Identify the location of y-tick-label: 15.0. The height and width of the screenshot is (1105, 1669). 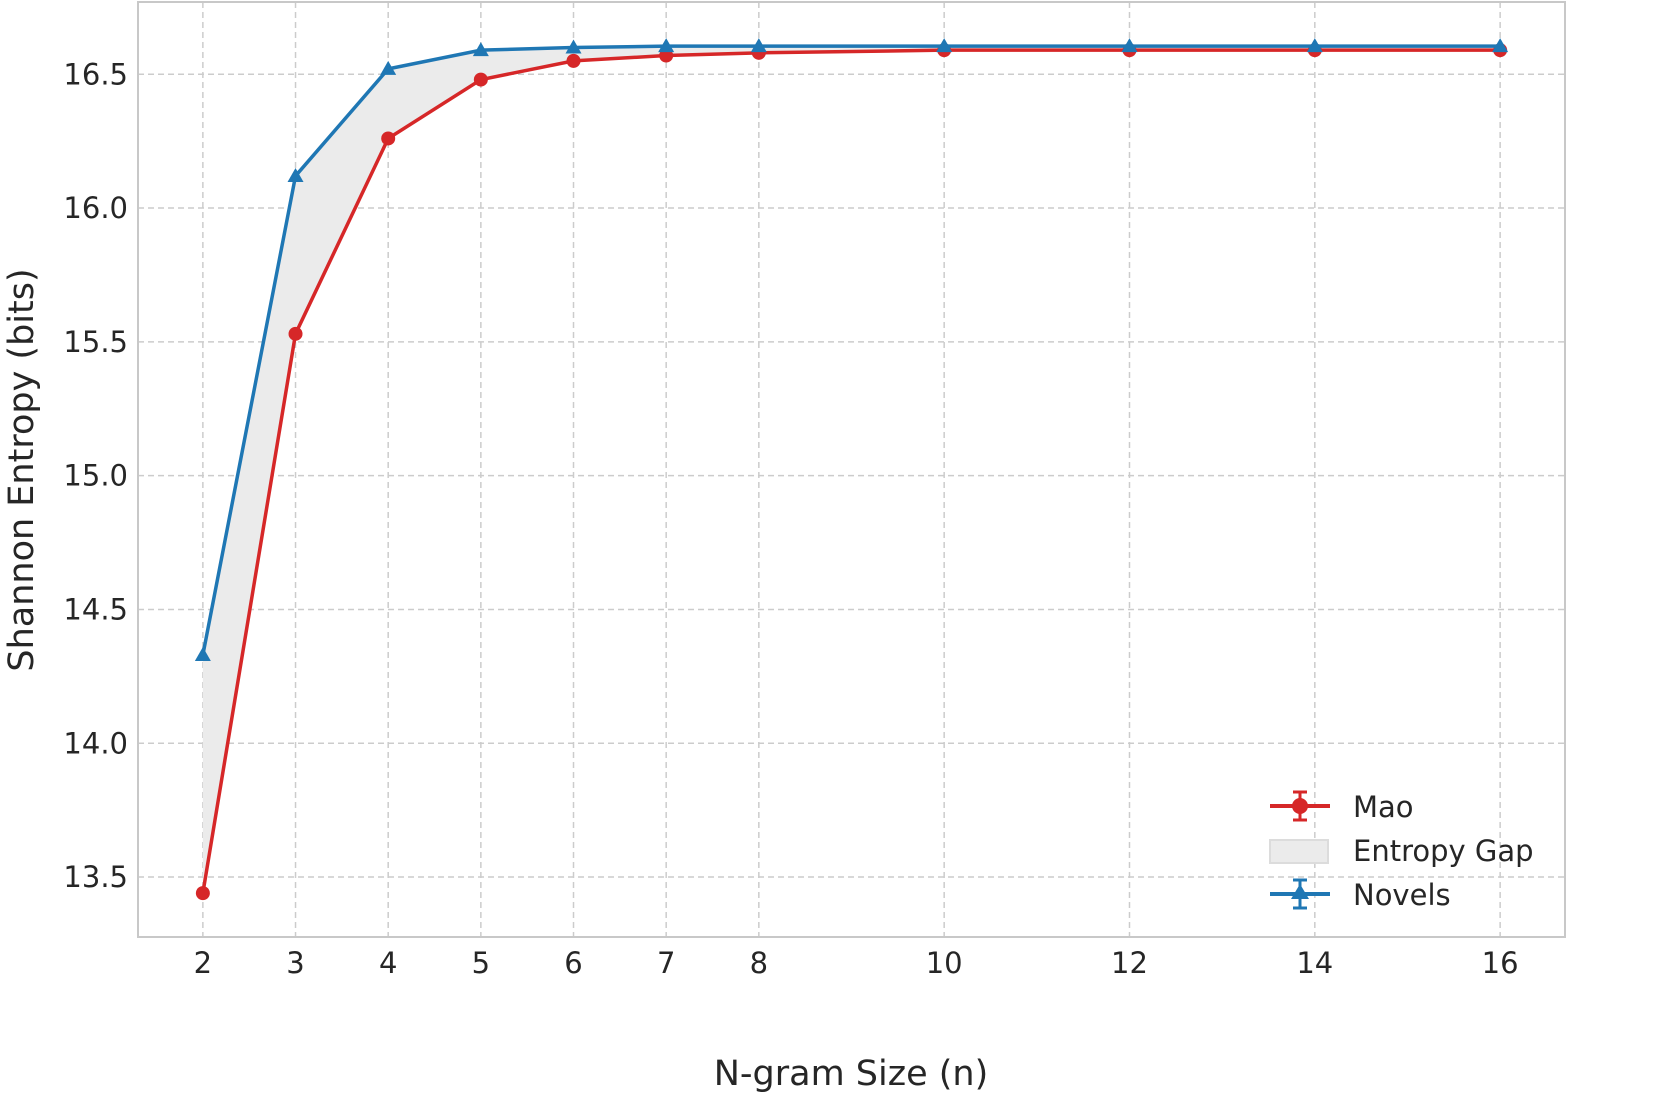
(95, 476).